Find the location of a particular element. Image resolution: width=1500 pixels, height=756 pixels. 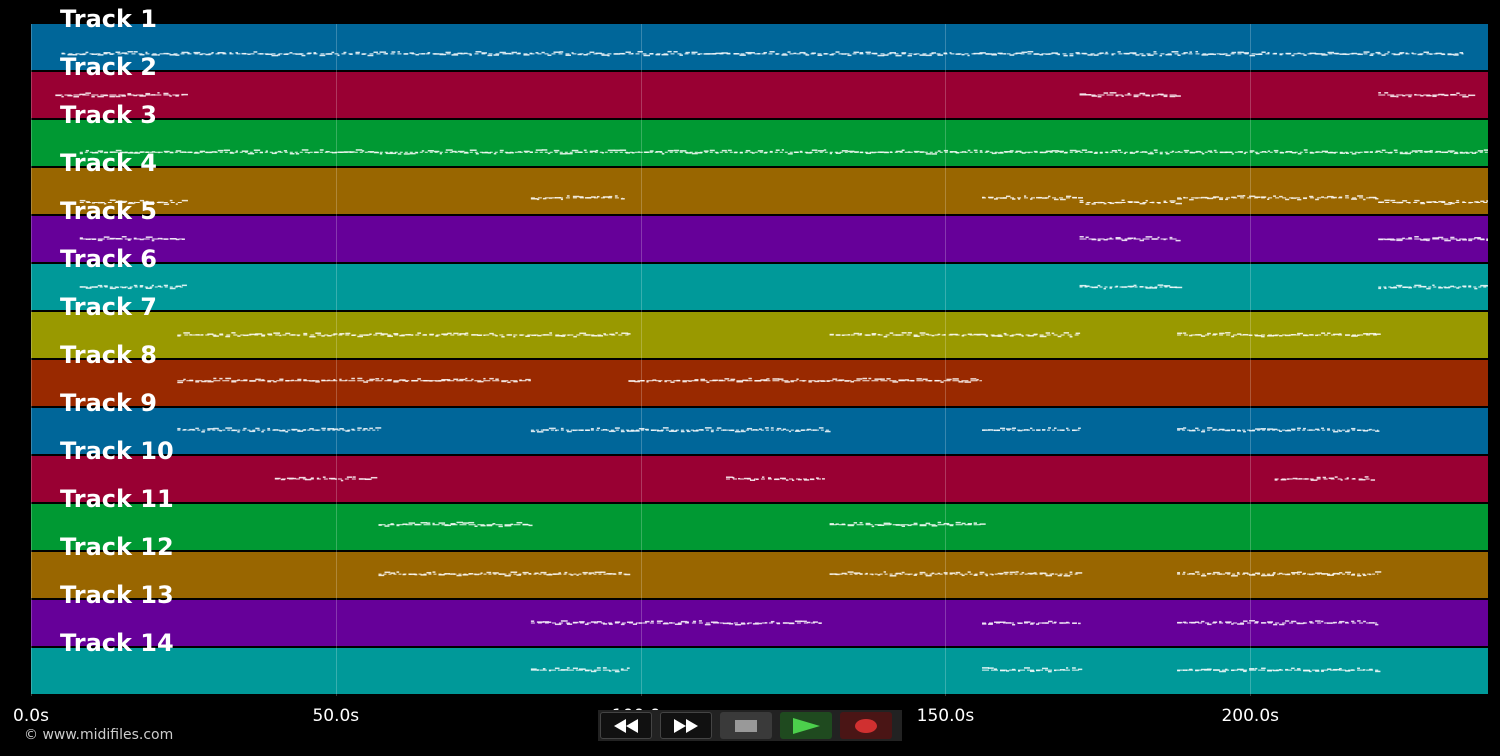

track-row: Track 9 is located at coordinates (759, 422).